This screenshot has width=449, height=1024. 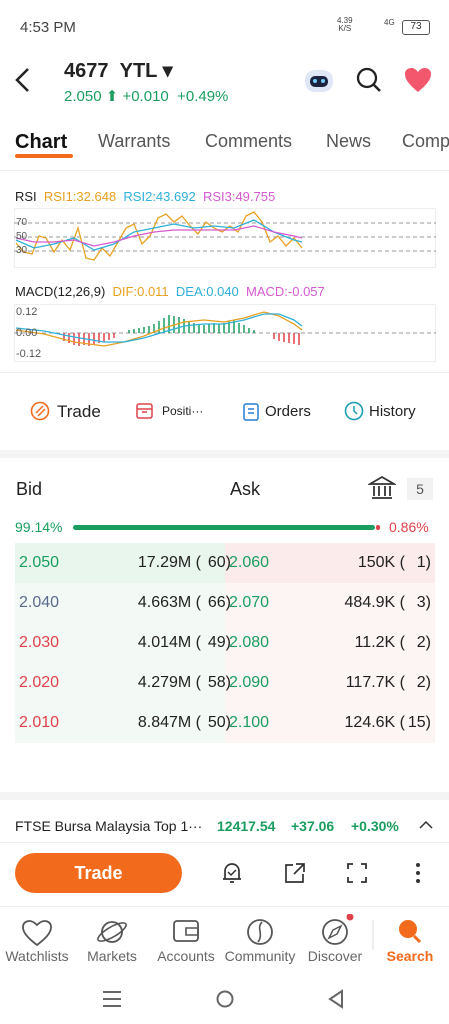 What do you see at coordinates (251, 412) in the screenshot?
I see `orders-icon` at bounding box center [251, 412].